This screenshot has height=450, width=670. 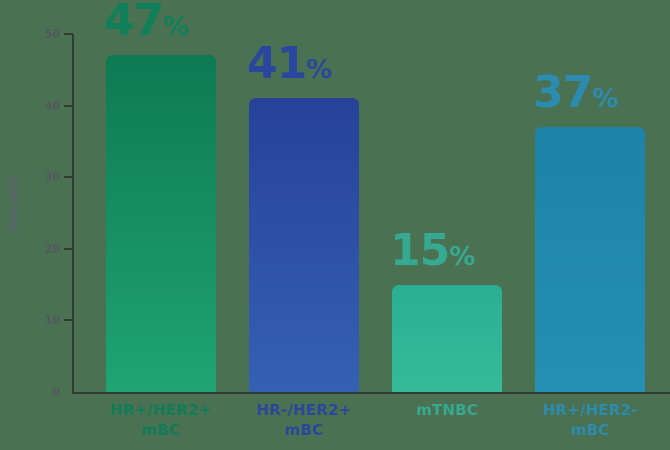 I want to click on bar-group: 41%, so click(x=303, y=196).